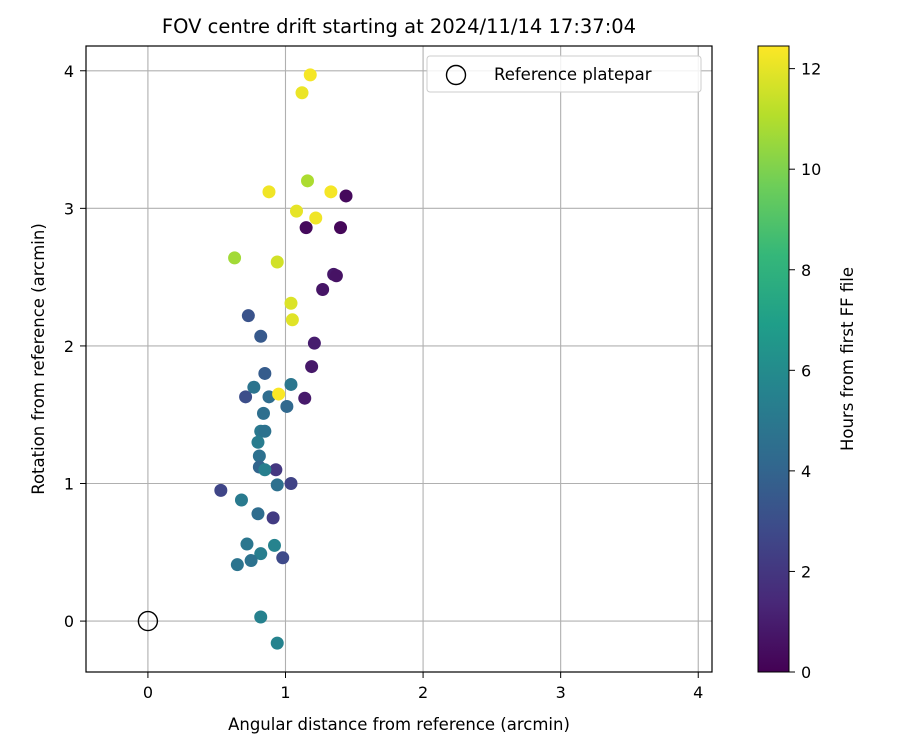  Describe the element at coordinates (69, 484) in the screenshot. I see `y-tick-label: 1` at that location.